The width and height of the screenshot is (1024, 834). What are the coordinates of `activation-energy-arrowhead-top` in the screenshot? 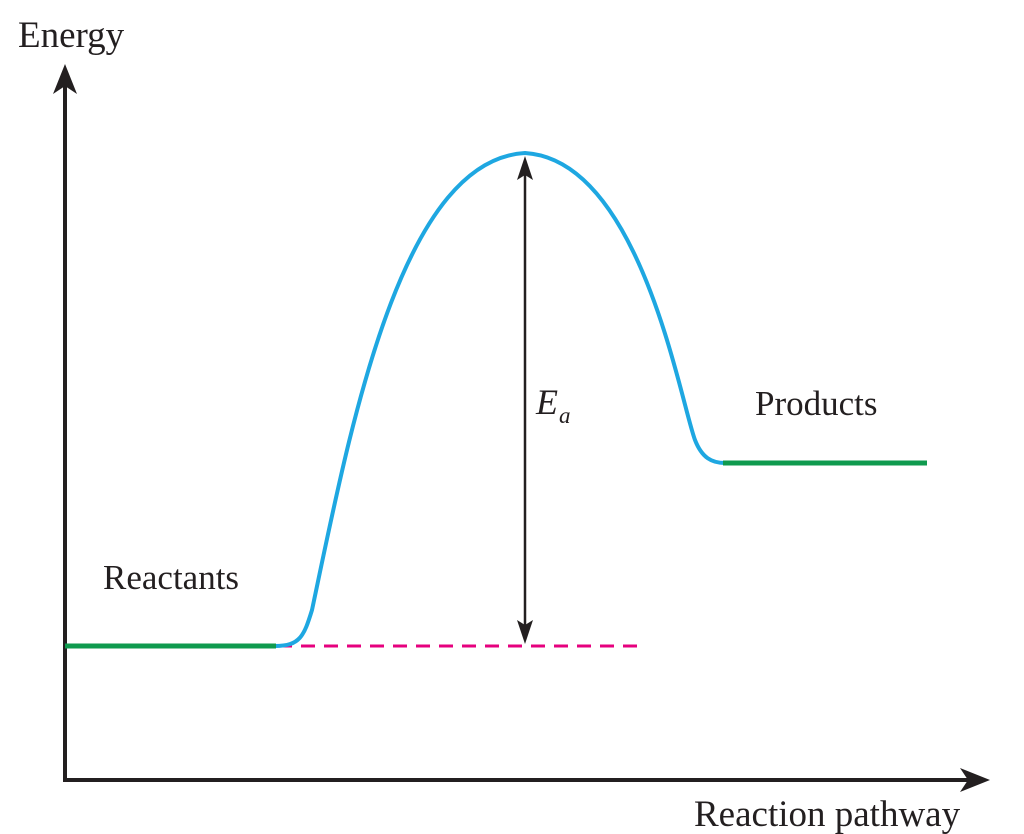 It's located at (525, 168).